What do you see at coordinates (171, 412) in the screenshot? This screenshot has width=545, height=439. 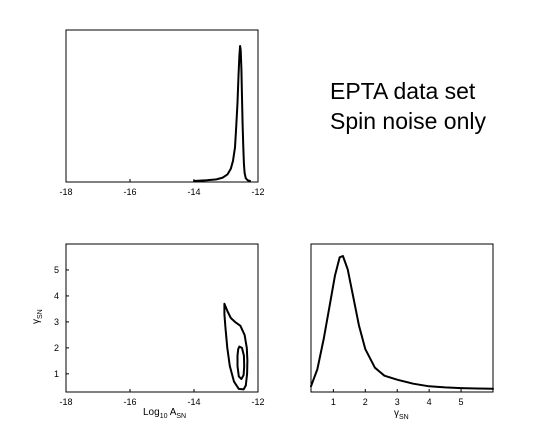 I see `x-label-a: A` at bounding box center [171, 412].